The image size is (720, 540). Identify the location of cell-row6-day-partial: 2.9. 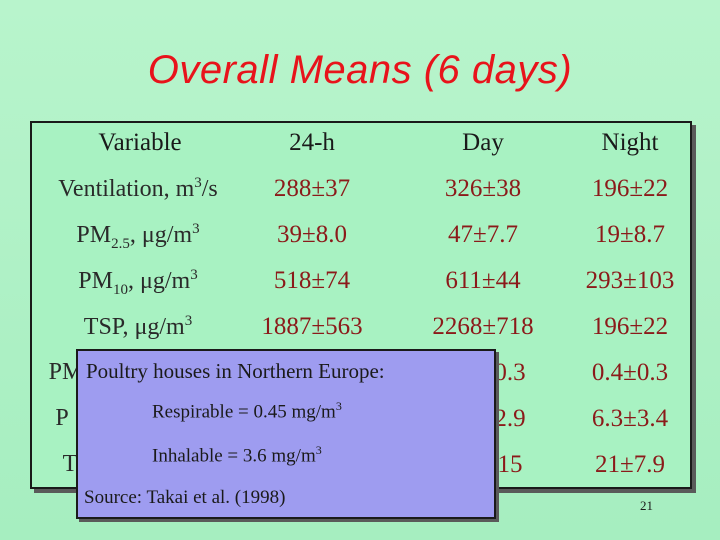
(510, 418).